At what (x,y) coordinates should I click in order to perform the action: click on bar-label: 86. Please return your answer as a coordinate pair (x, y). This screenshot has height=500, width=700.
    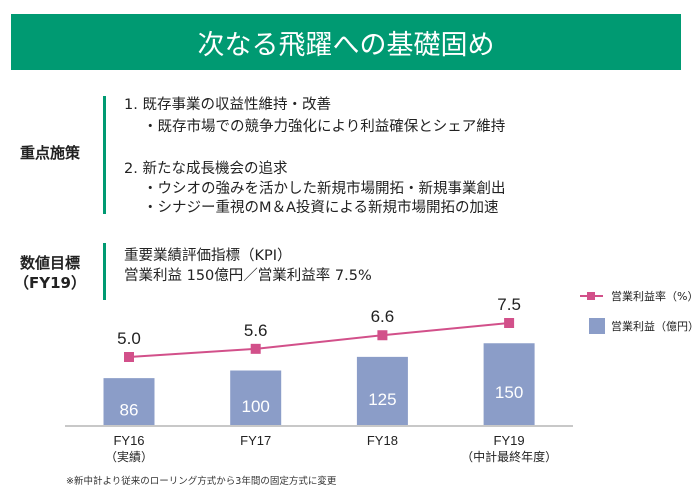
    Looking at the image, I should click on (129, 410).